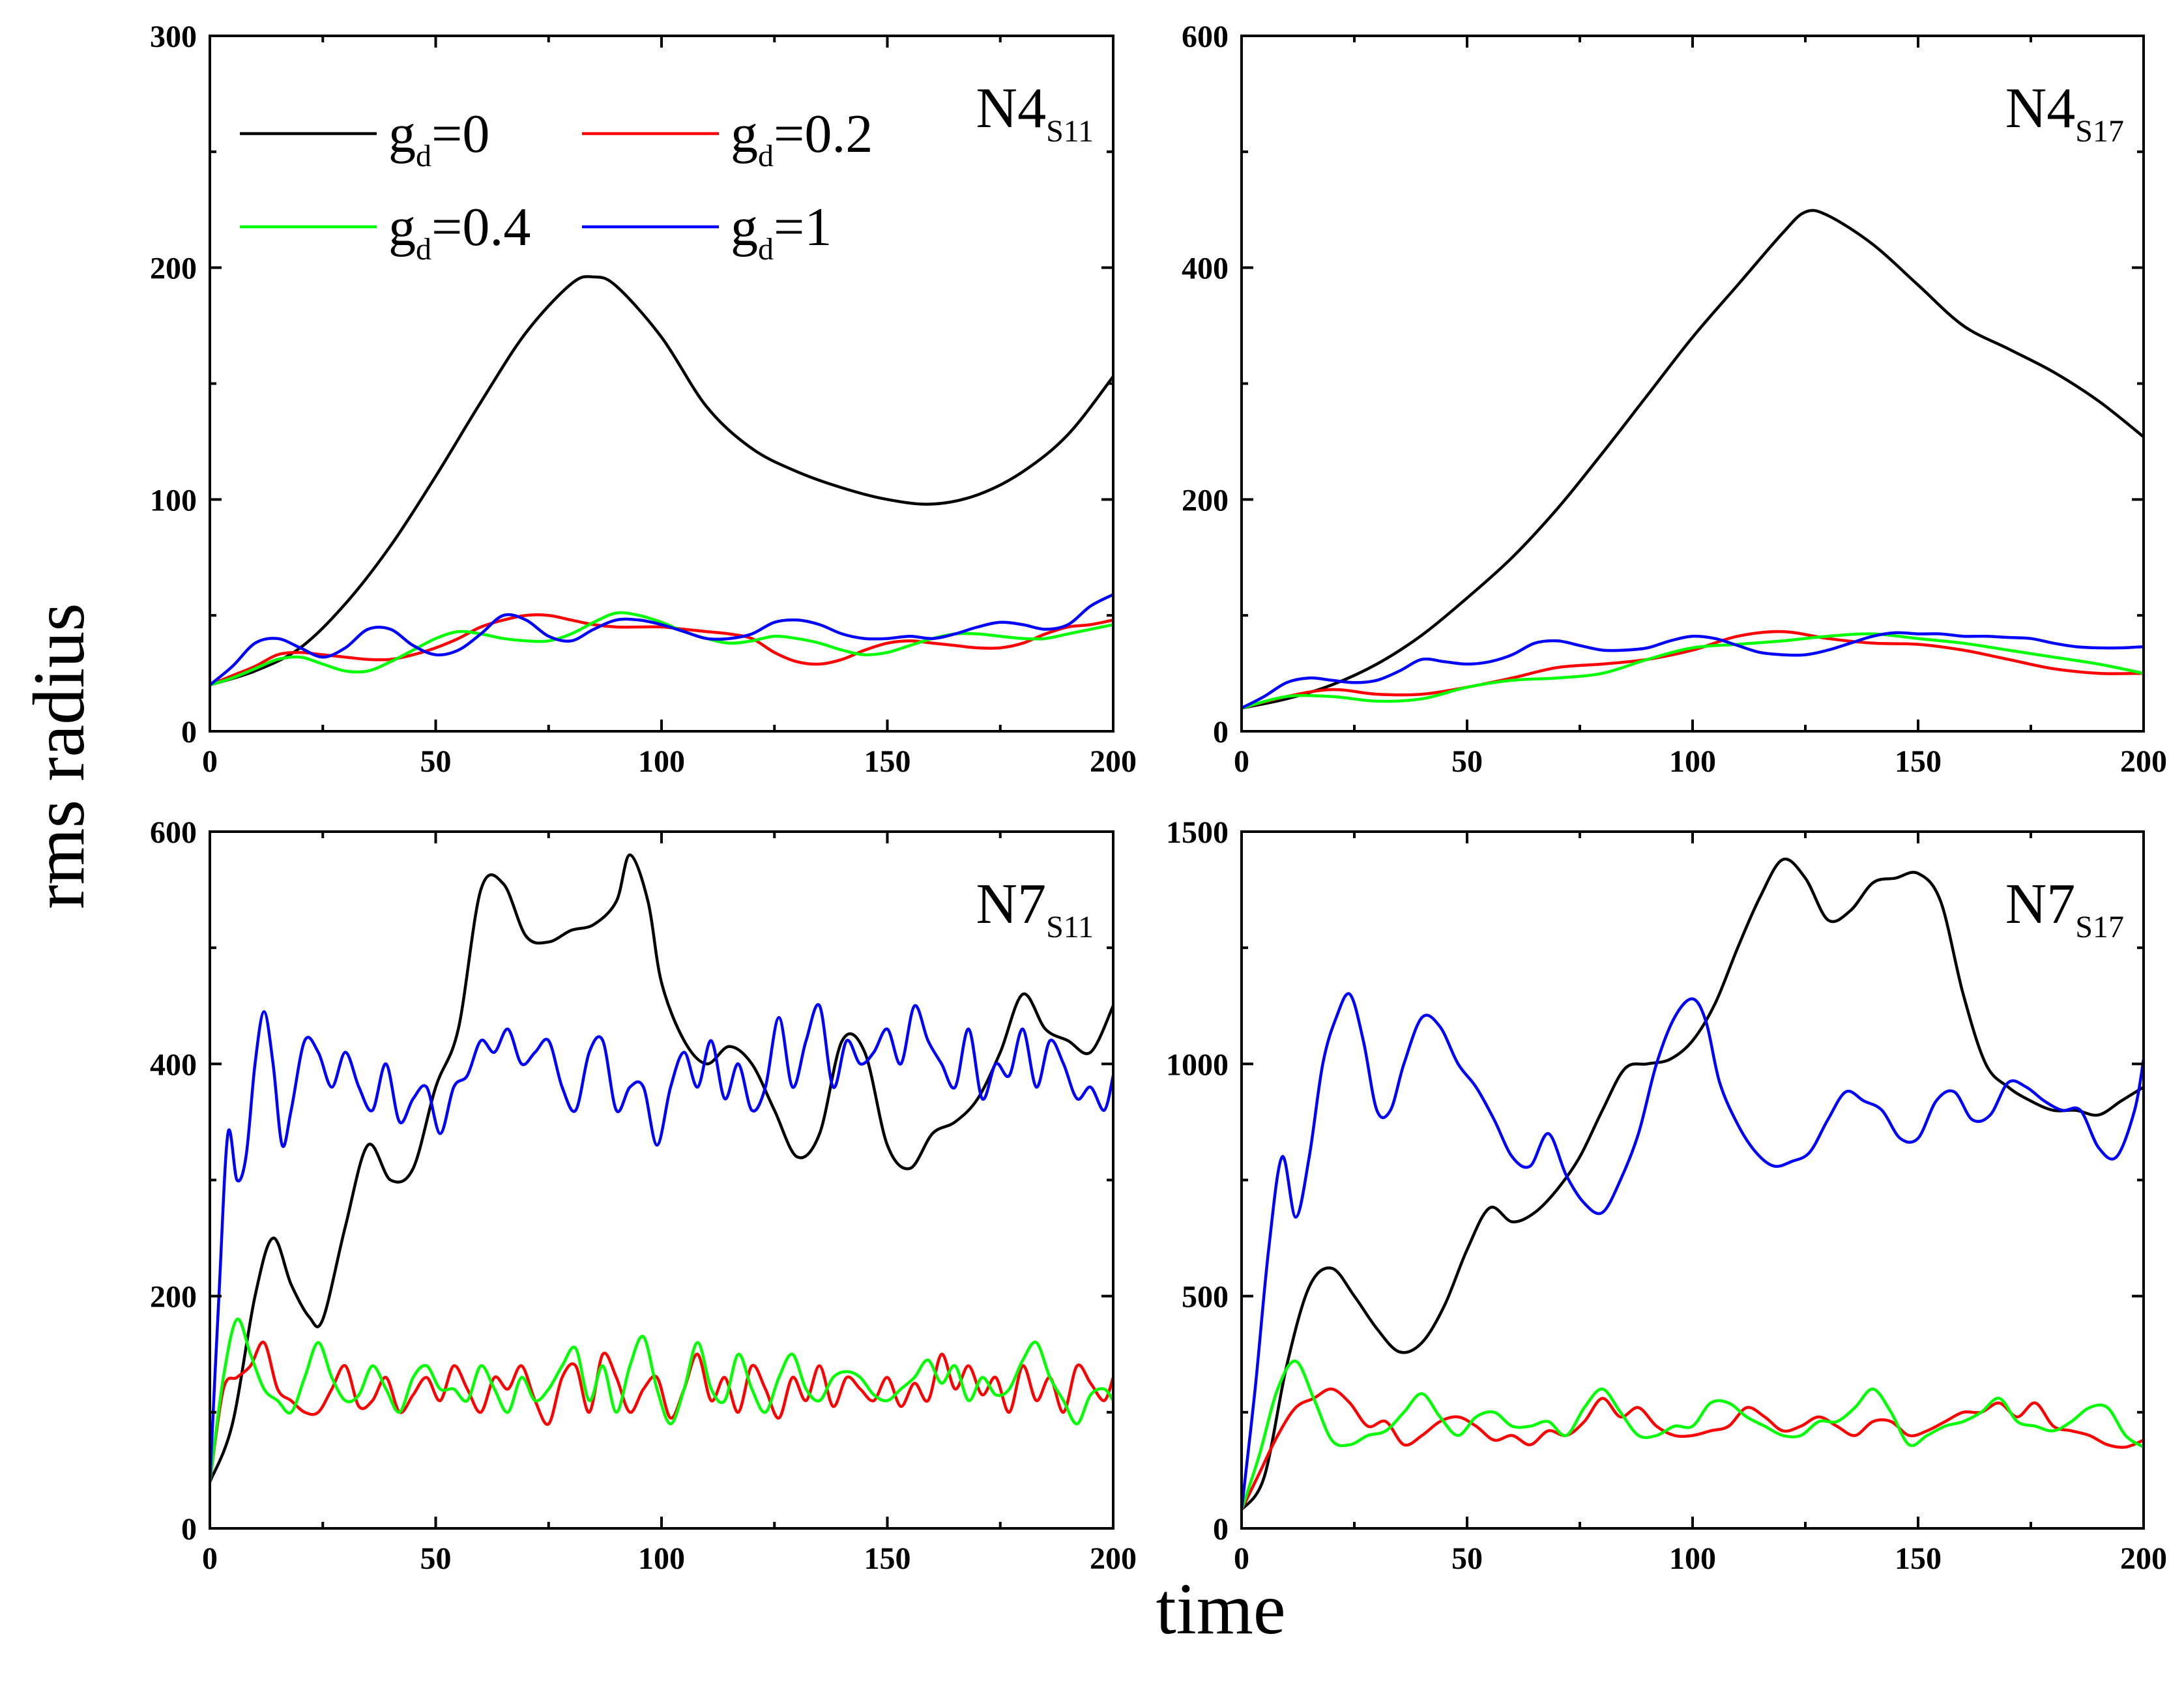  What do you see at coordinates (174, 500) in the screenshot?
I see `y-tick-label: 100` at bounding box center [174, 500].